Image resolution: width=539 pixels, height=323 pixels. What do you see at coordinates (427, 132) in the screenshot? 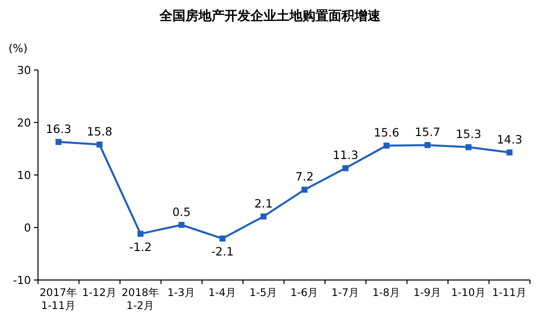
I see `data-label: 15.7` at bounding box center [427, 132].